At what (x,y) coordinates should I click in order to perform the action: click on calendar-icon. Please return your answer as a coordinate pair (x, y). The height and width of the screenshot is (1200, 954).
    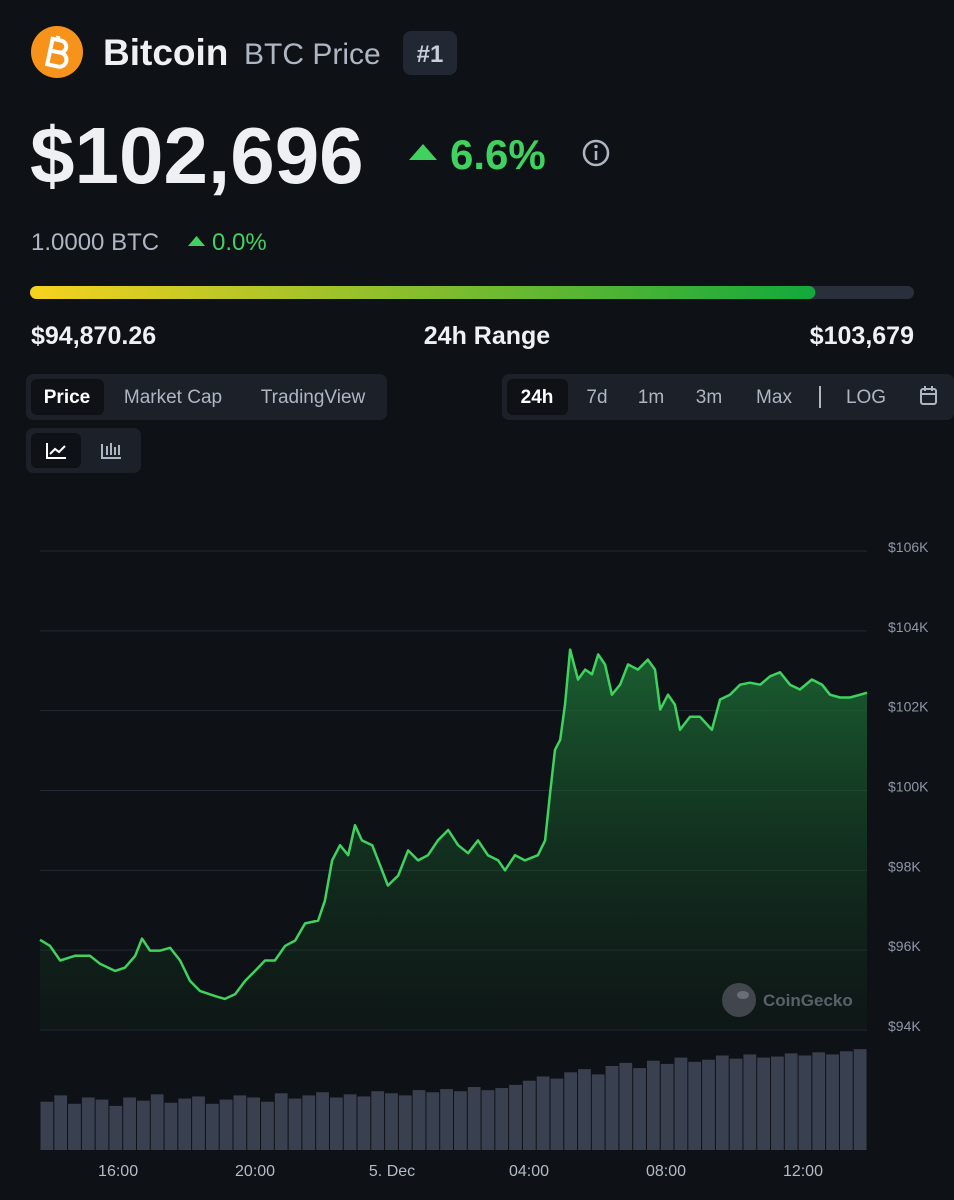
    Looking at the image, I should click on (928, 395).